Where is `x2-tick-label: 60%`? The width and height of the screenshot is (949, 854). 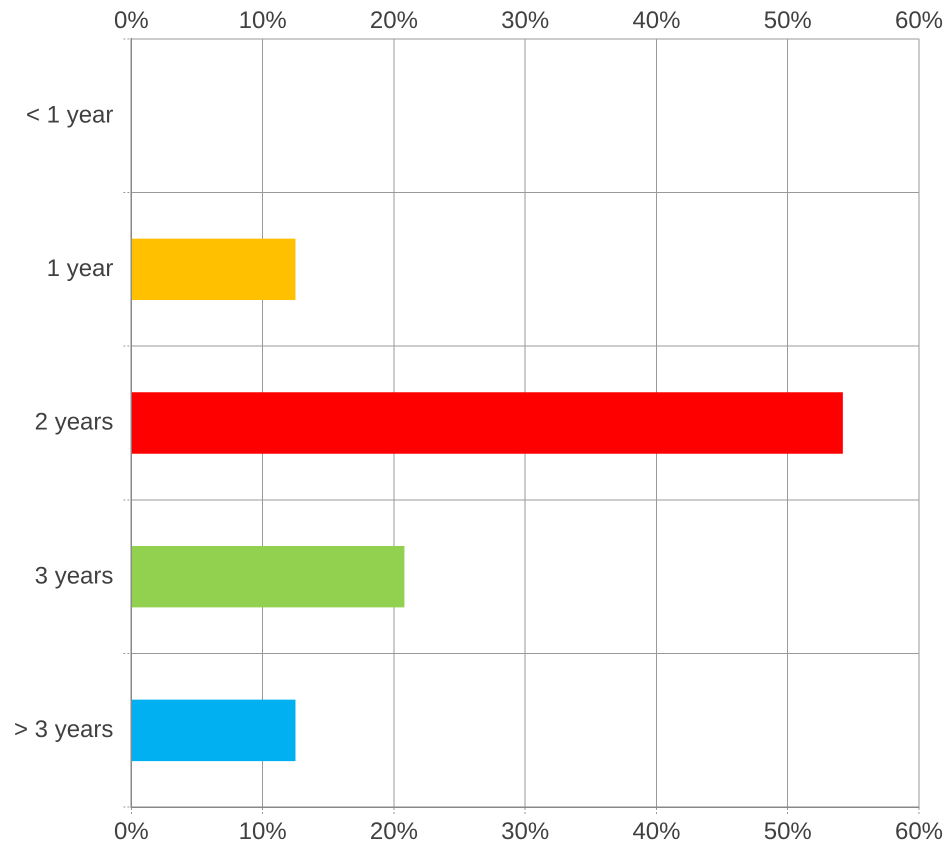
x2-tick-label: 60% is located at coordinates (919, 832).